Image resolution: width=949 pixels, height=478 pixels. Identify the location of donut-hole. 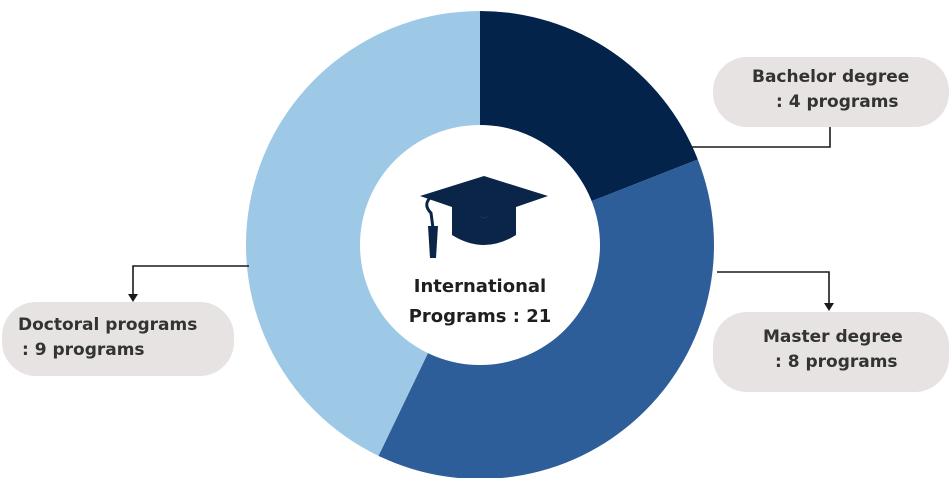
(480, 245).